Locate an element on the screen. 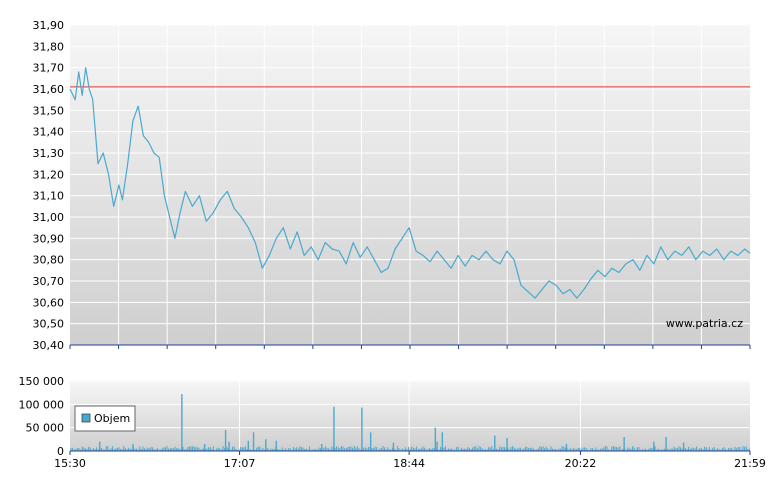  price-y-tick-label: 31,80 is located at coordinates (49, 46).